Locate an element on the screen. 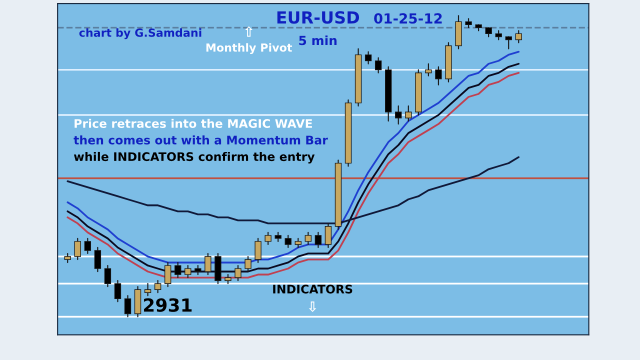 The width and height of the screenshot is (640, 360). annotation: Monthly Pivot is located at coordinates (249, 48).